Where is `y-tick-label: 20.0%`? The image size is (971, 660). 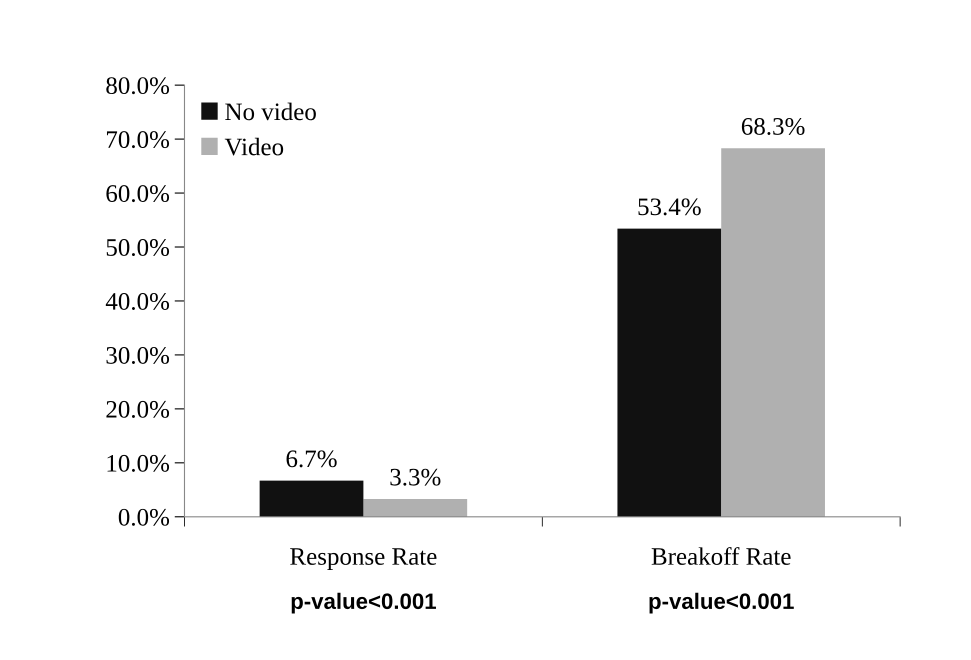 y-tick-label: 20.0% is located at coordinates (138, 409).